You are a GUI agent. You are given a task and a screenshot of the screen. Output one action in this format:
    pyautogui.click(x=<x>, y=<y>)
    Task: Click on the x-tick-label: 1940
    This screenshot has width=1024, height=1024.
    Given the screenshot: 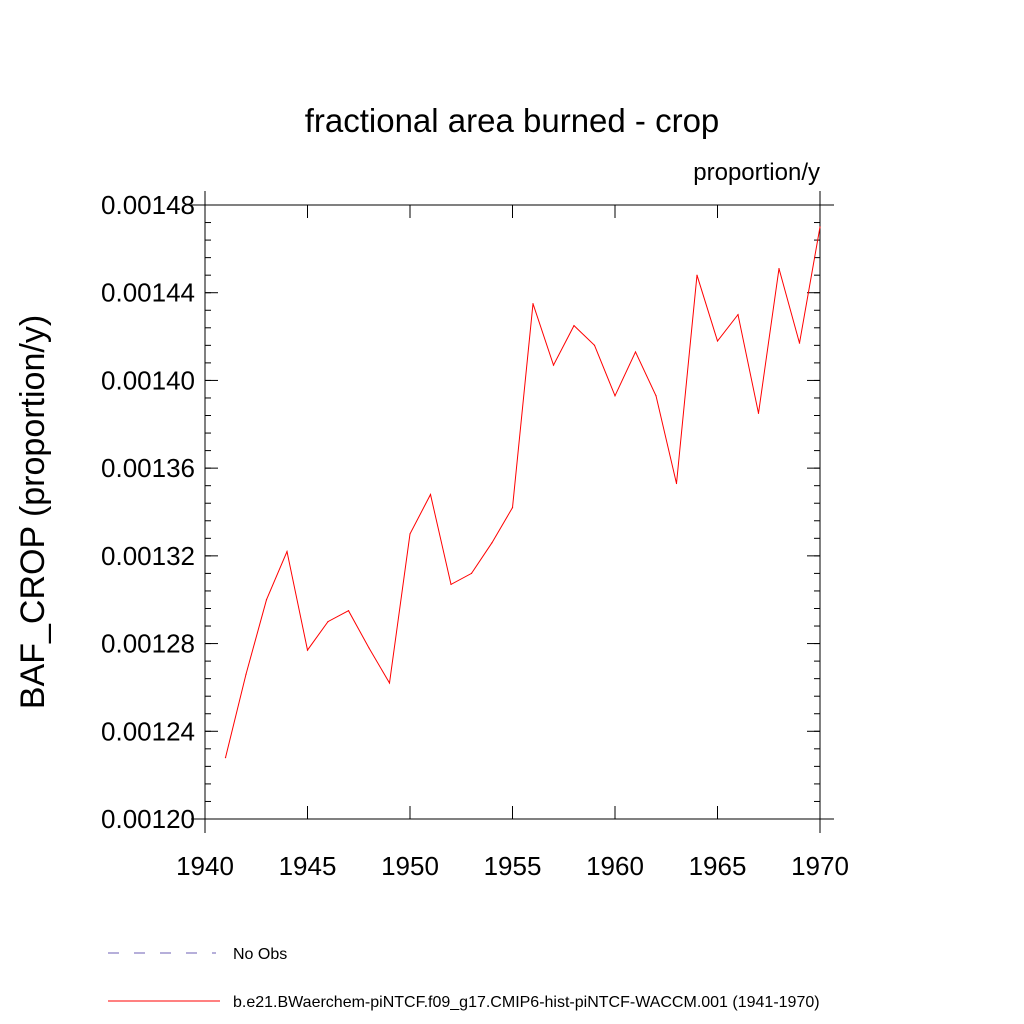 What is the action you would take?
    pyautogui.click(x=205, y=866)
    